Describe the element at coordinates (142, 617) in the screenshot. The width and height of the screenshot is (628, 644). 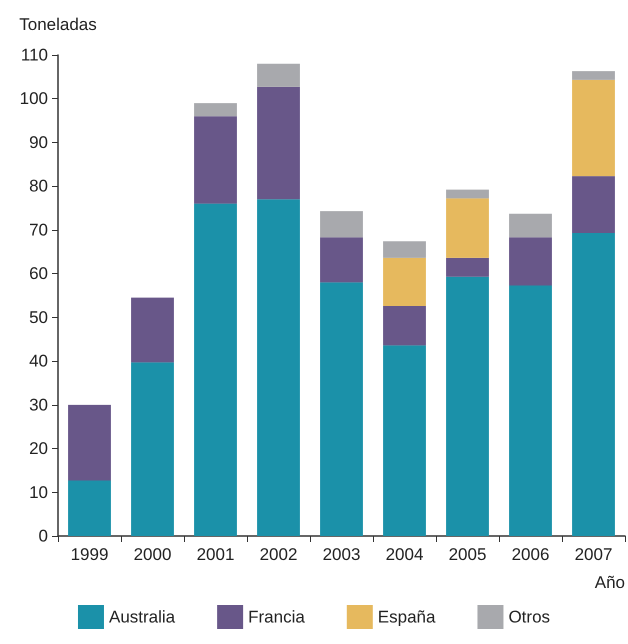
I see `legend-label: Australia` at that location.